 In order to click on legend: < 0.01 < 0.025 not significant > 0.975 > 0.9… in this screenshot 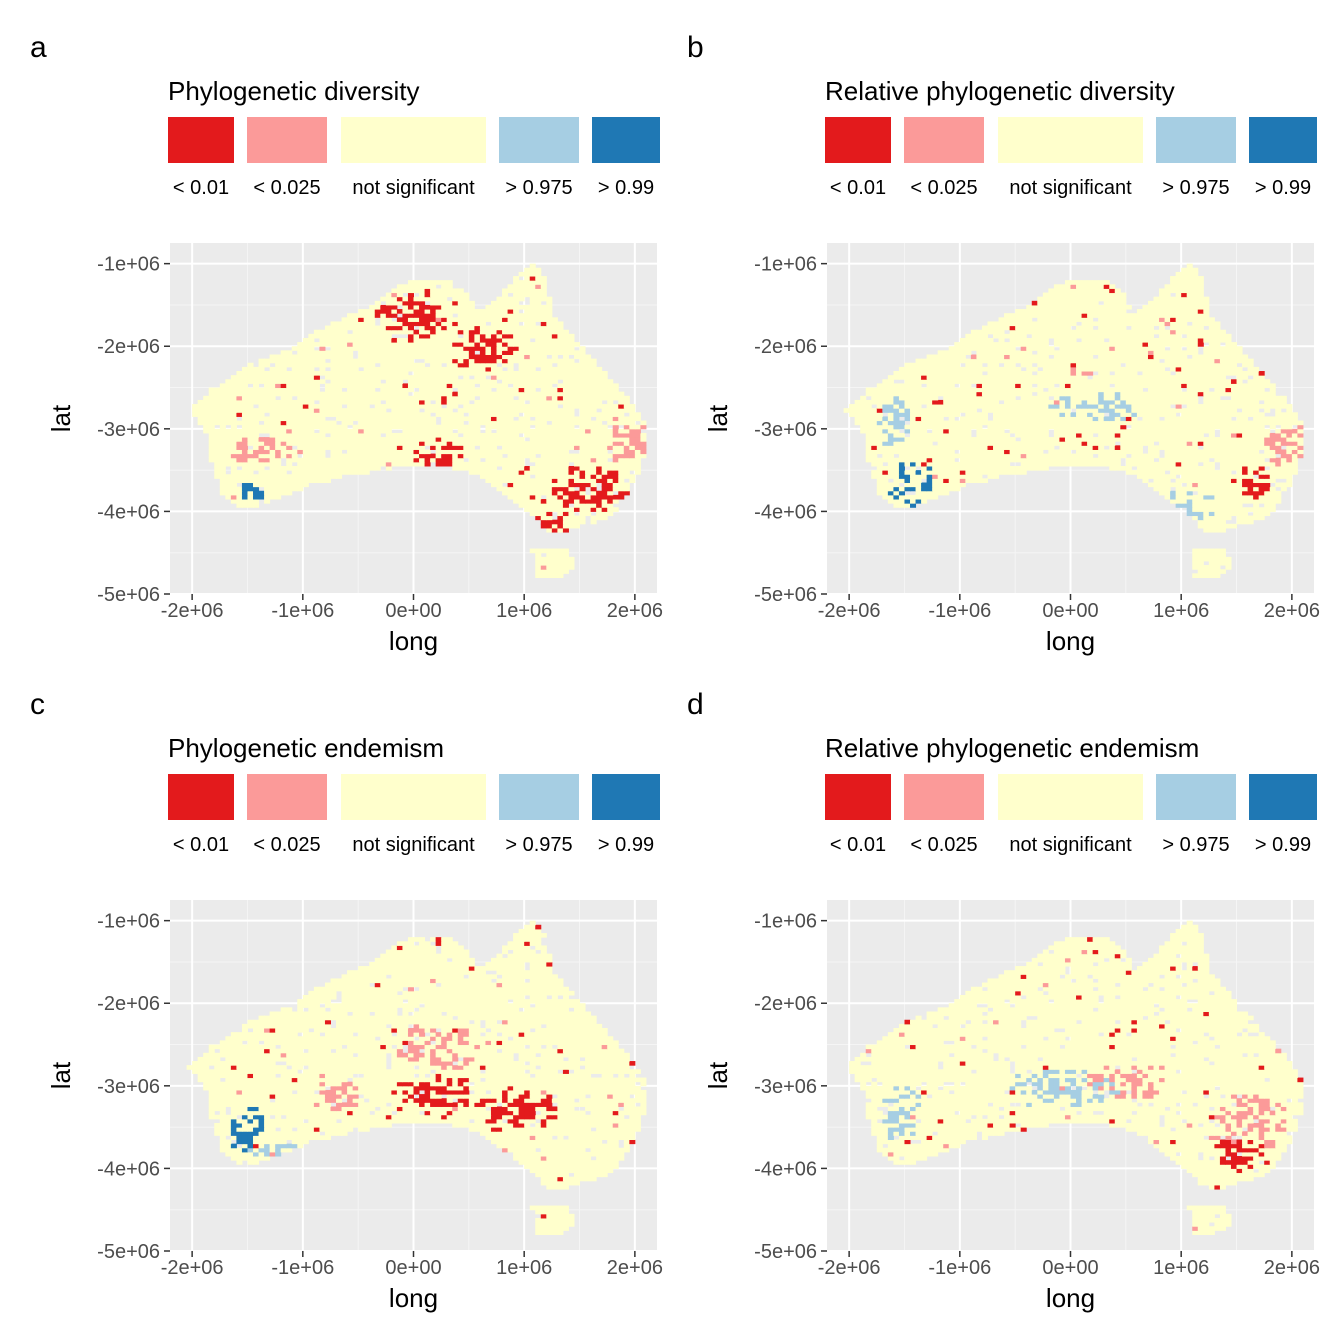, I will do `click(1071, 158)`.